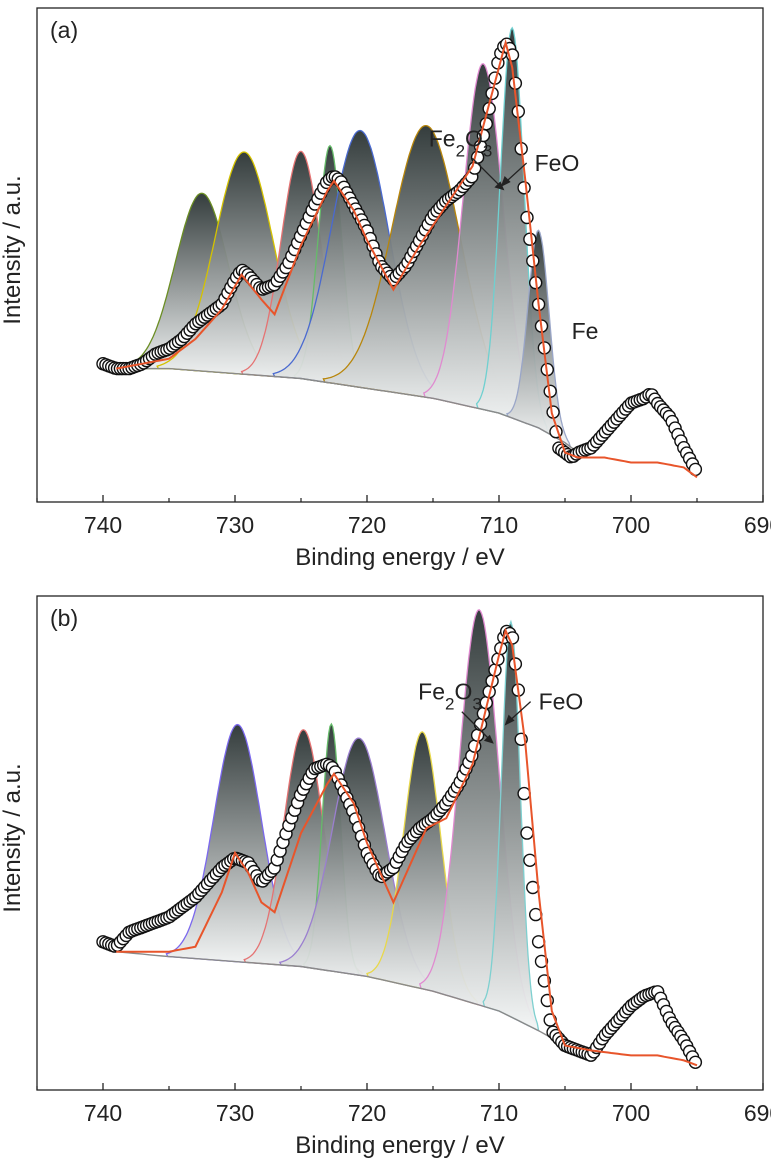 The width and height of the screenshot is (771, 1167). I want to click on panel-label: (b), so click(64, 618).